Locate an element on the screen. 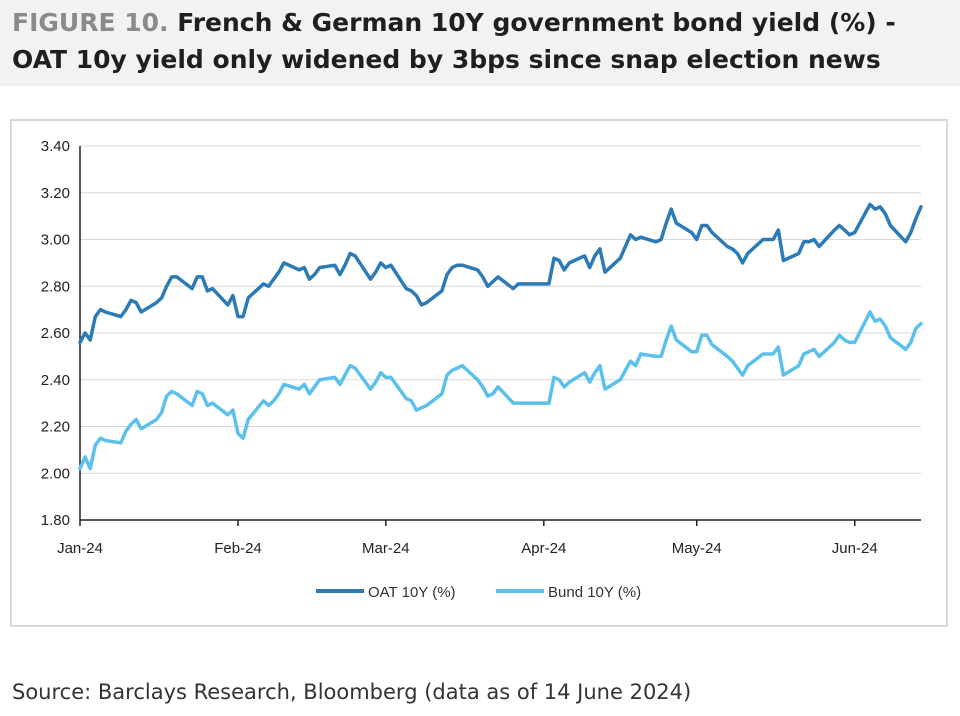 This screenshot has height=716, width=960. chart-legend: OAT 10Y (%) Bund 10Y (%) is located at coordinates (478, 592).